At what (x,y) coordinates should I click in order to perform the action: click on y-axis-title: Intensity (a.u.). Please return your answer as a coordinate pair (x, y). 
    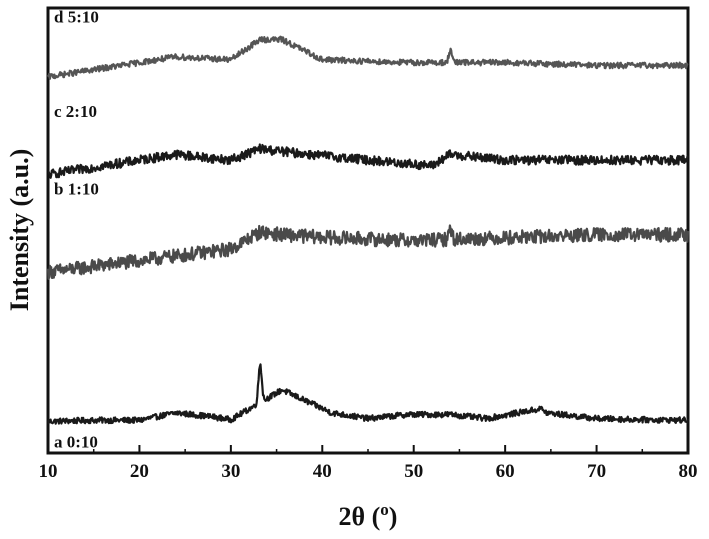
    Looking at the image, I should click on (19, 230).